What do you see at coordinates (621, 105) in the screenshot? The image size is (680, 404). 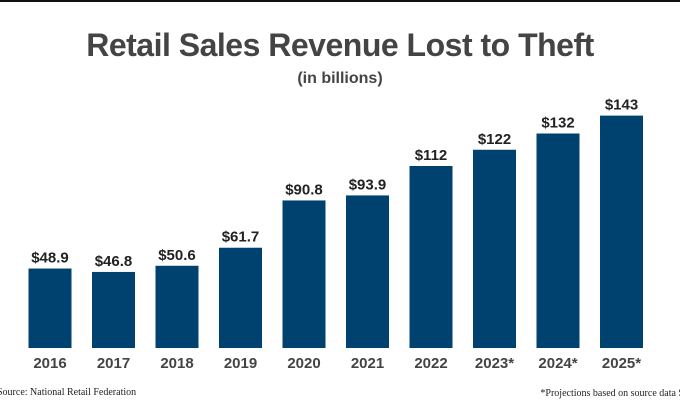 I see `data-label: $143` at bounding box center [621, 105].